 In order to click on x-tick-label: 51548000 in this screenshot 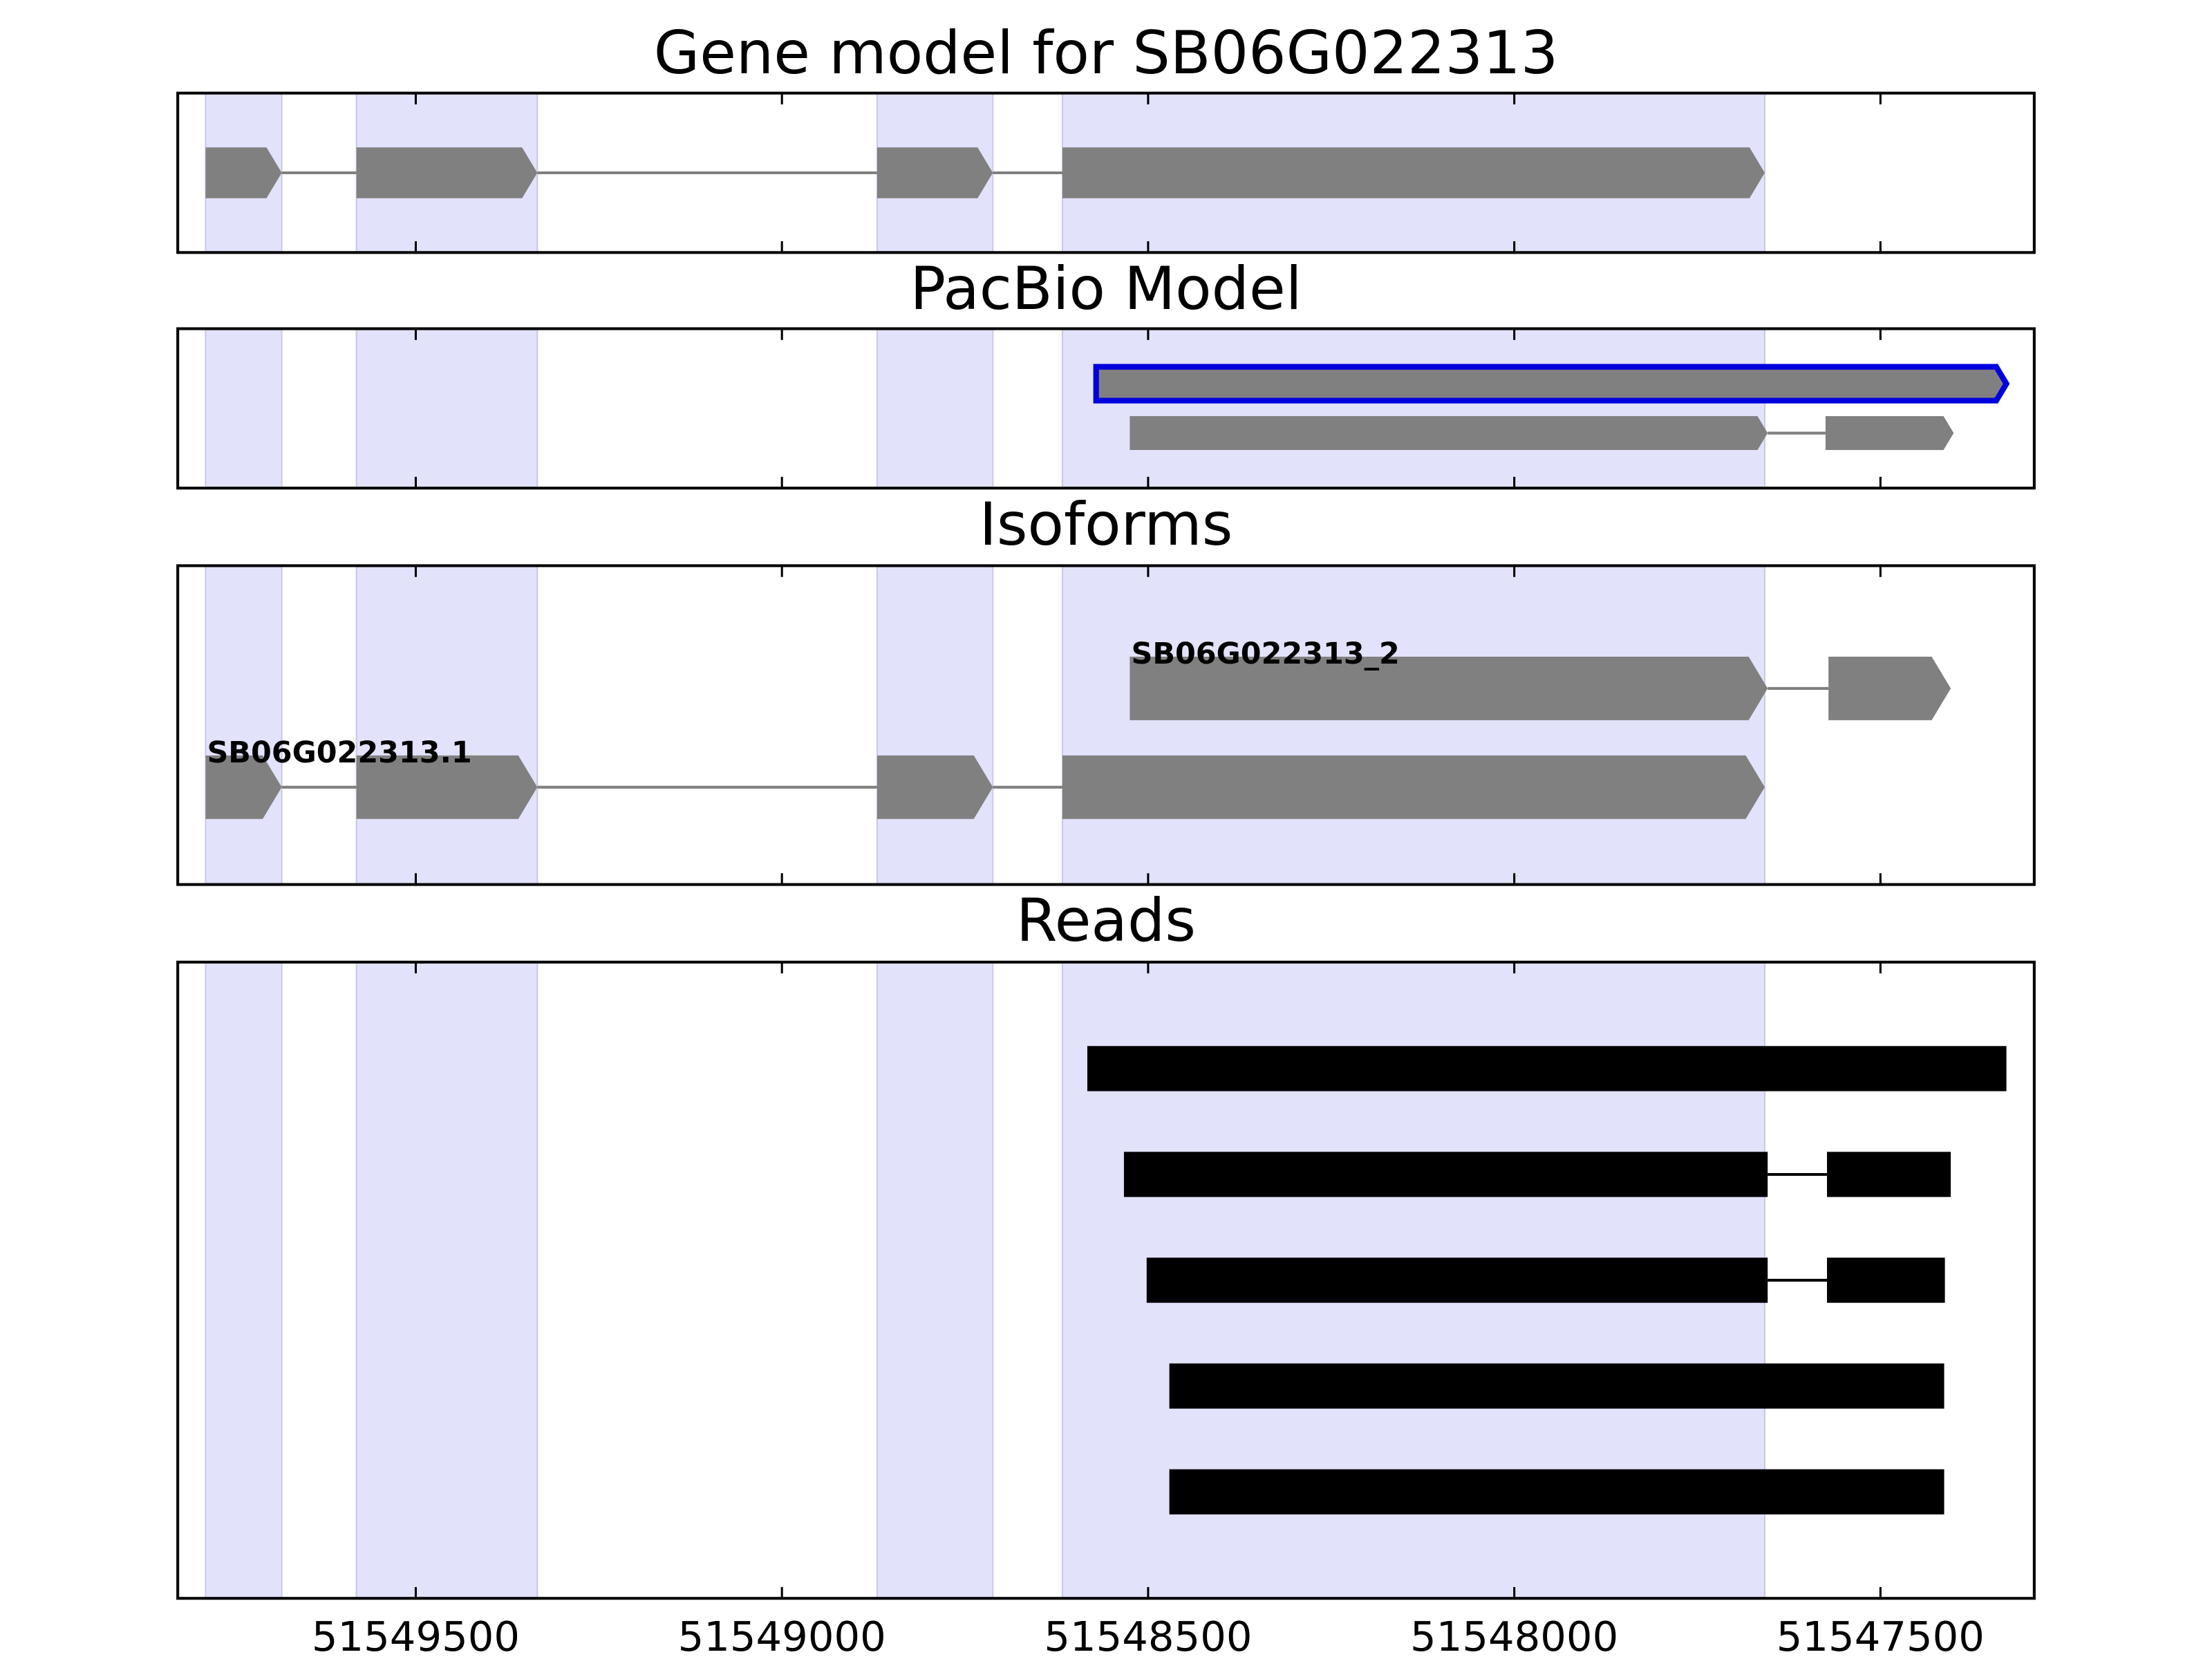, I will do `click(1514, 1636)`.